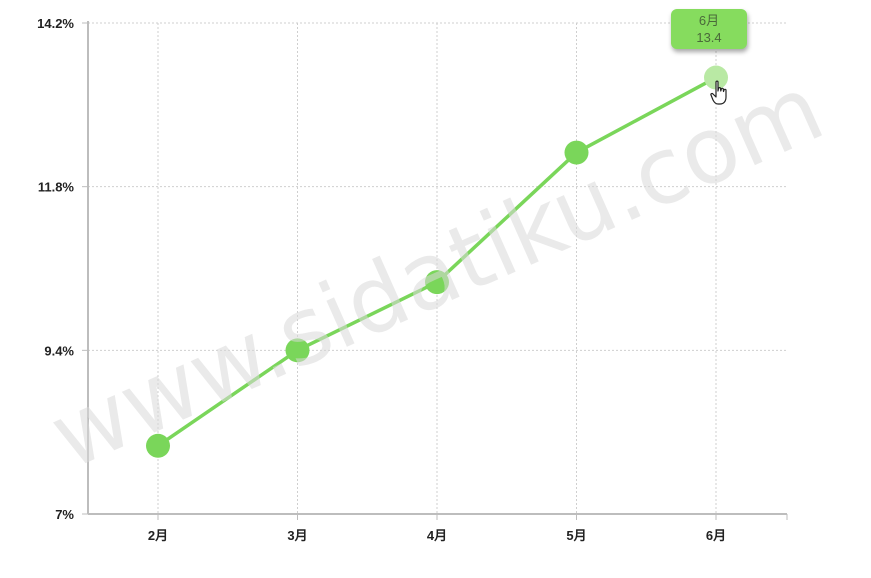 The width and height of the screenshot is (871, 578). I want to click on tooltip-value: 13.4, so click(709, 37).